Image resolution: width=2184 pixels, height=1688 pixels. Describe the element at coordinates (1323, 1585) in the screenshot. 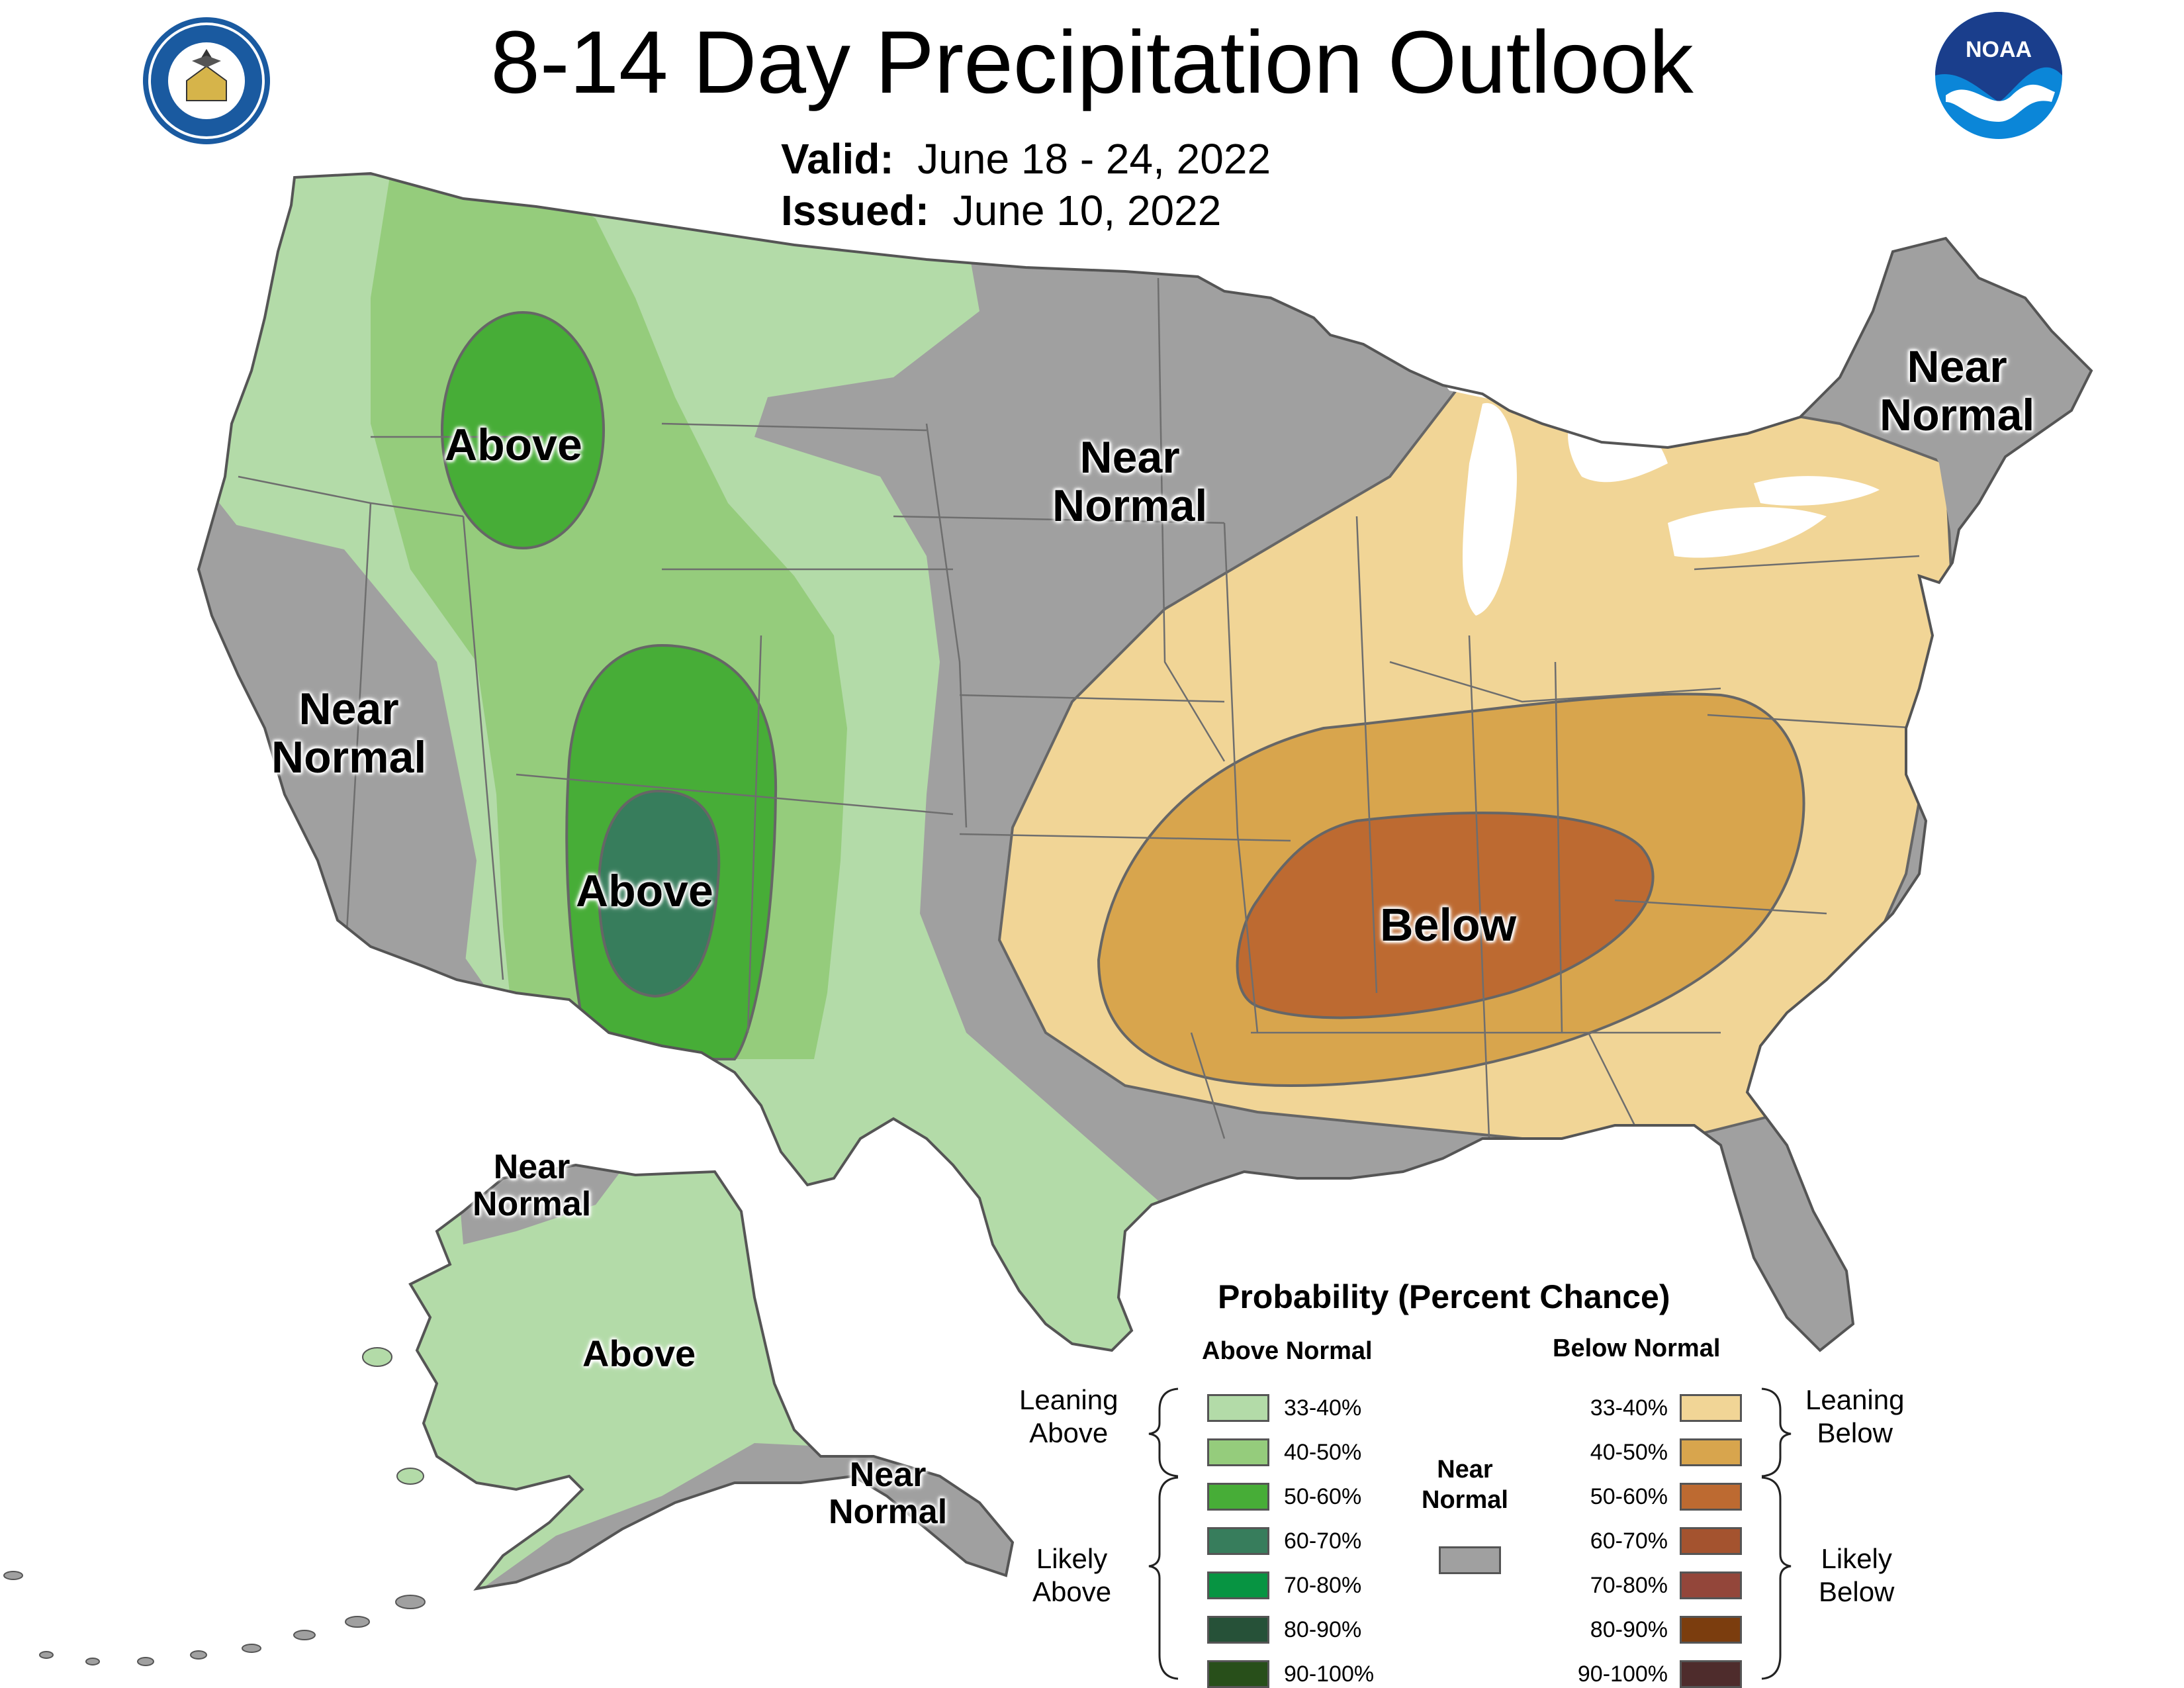

I see `legend-above-range: 70-80%` at that location.